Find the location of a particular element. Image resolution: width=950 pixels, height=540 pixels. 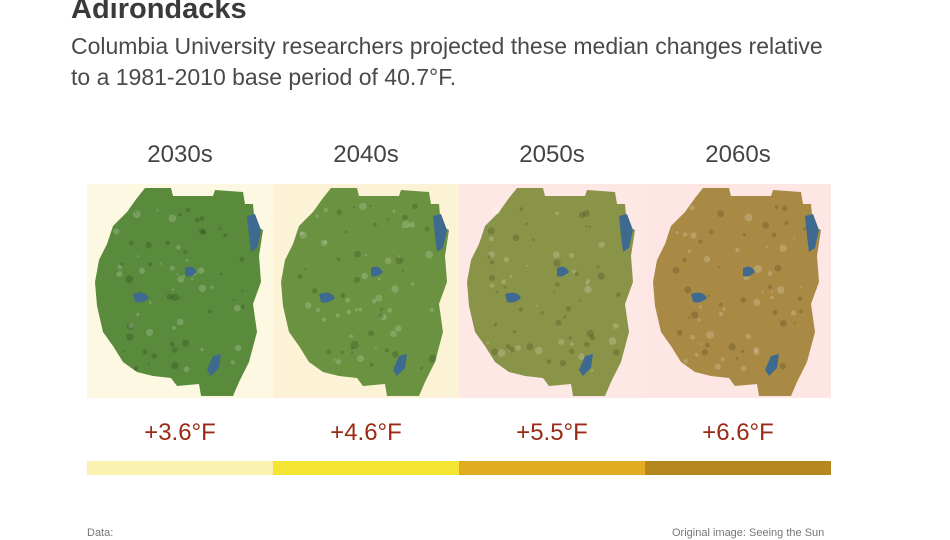

adirondack-region-map is located at coordinates (365, 292).